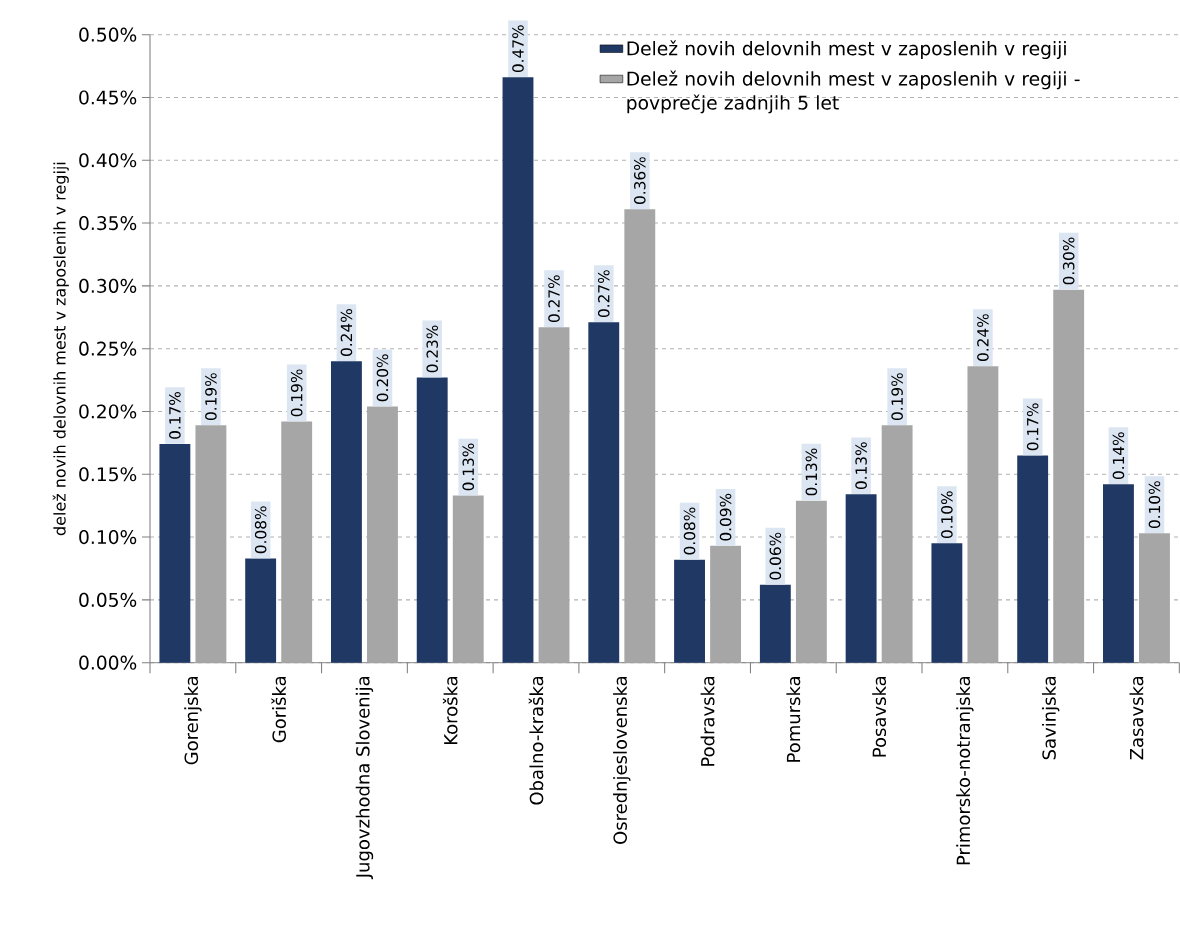 Image resolution: width=1180 pixels, height=946 pixels. Describe the element at coordinates (108, 285) in the screenshot. I see `y-tick-label: 0.30%` at that location.